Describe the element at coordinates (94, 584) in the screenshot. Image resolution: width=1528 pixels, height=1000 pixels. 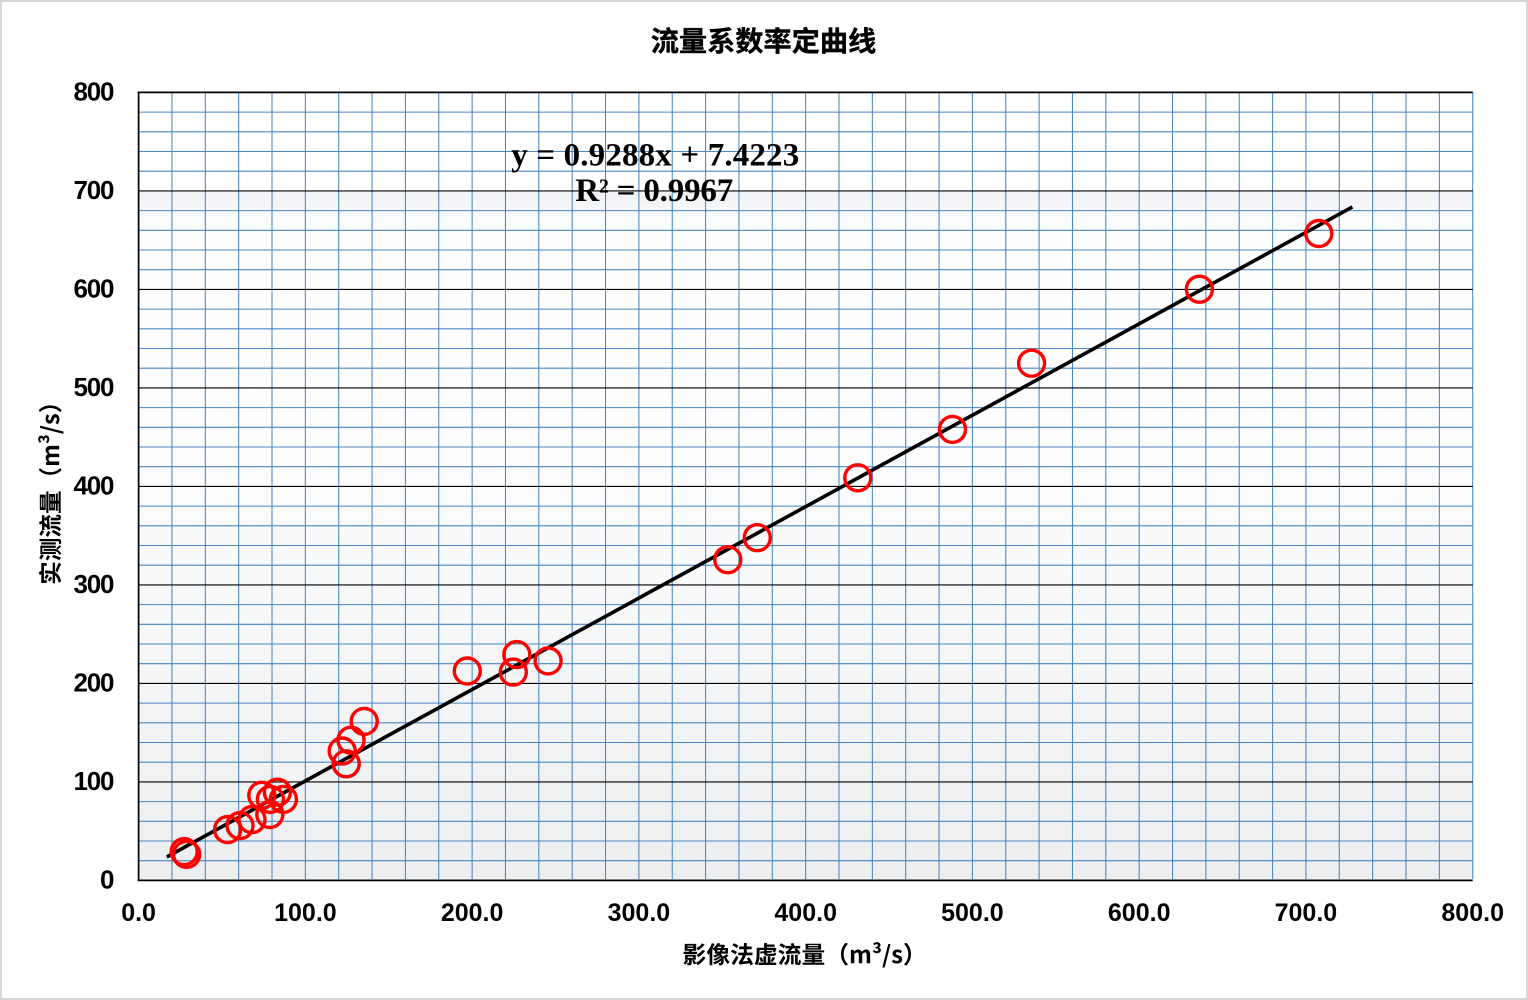
I see `svg-text: 300` at that location.